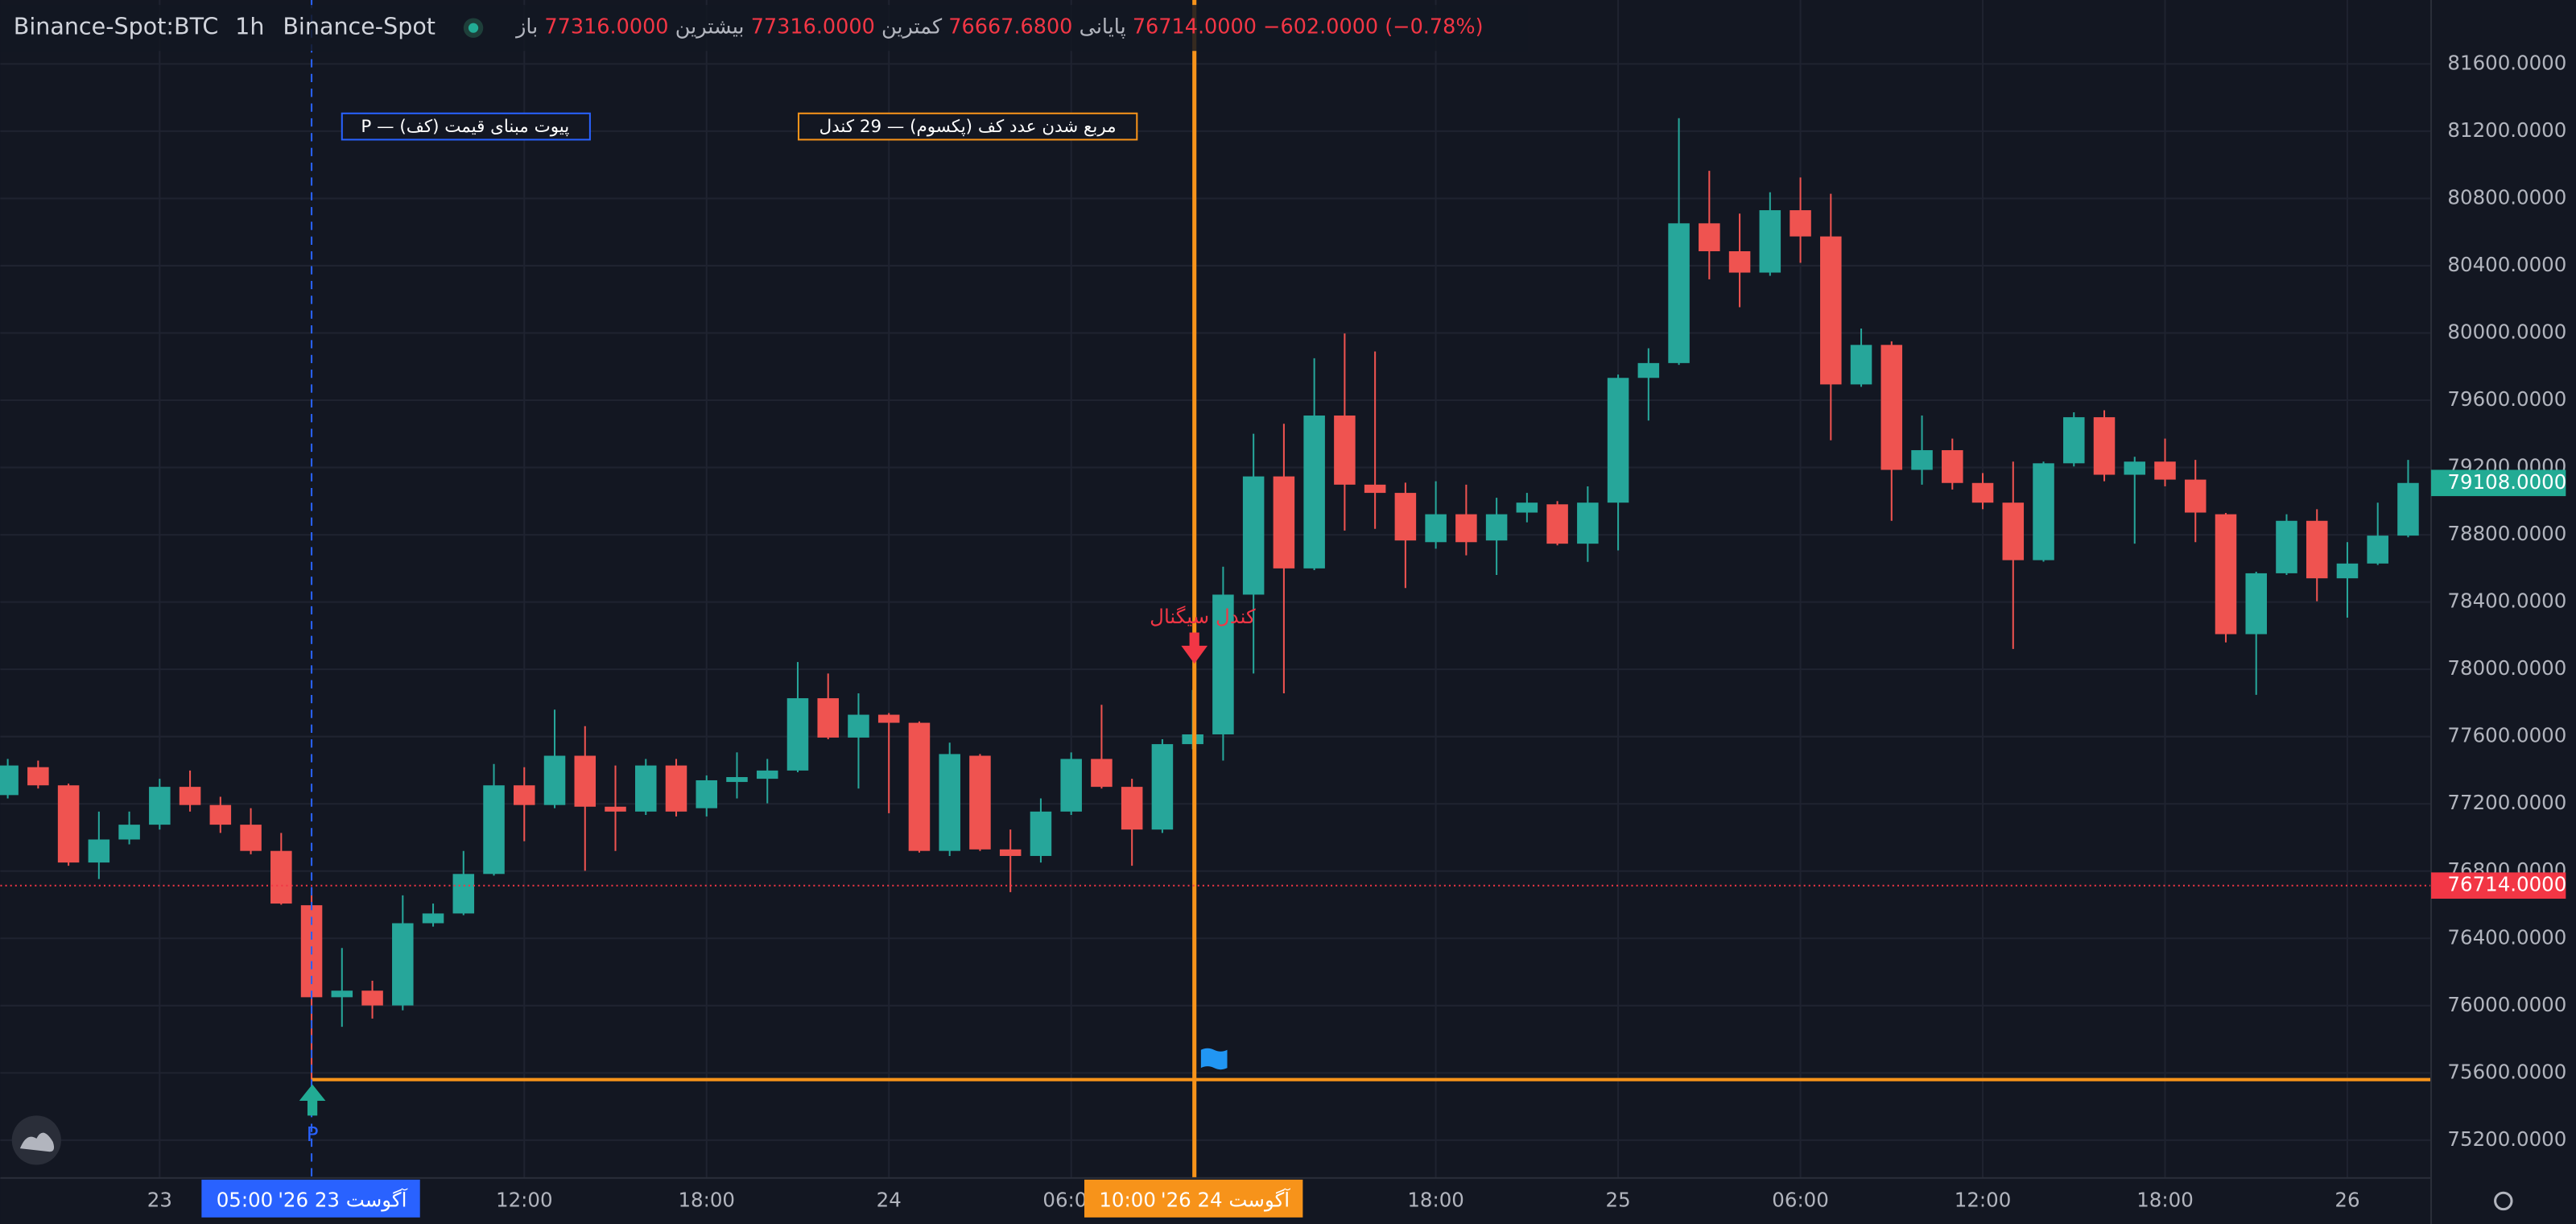 The image size is (2576, 1224). I want to click on pivot-box-label: P — پیوت مبنای قیمت (کف), so click(465, 127).